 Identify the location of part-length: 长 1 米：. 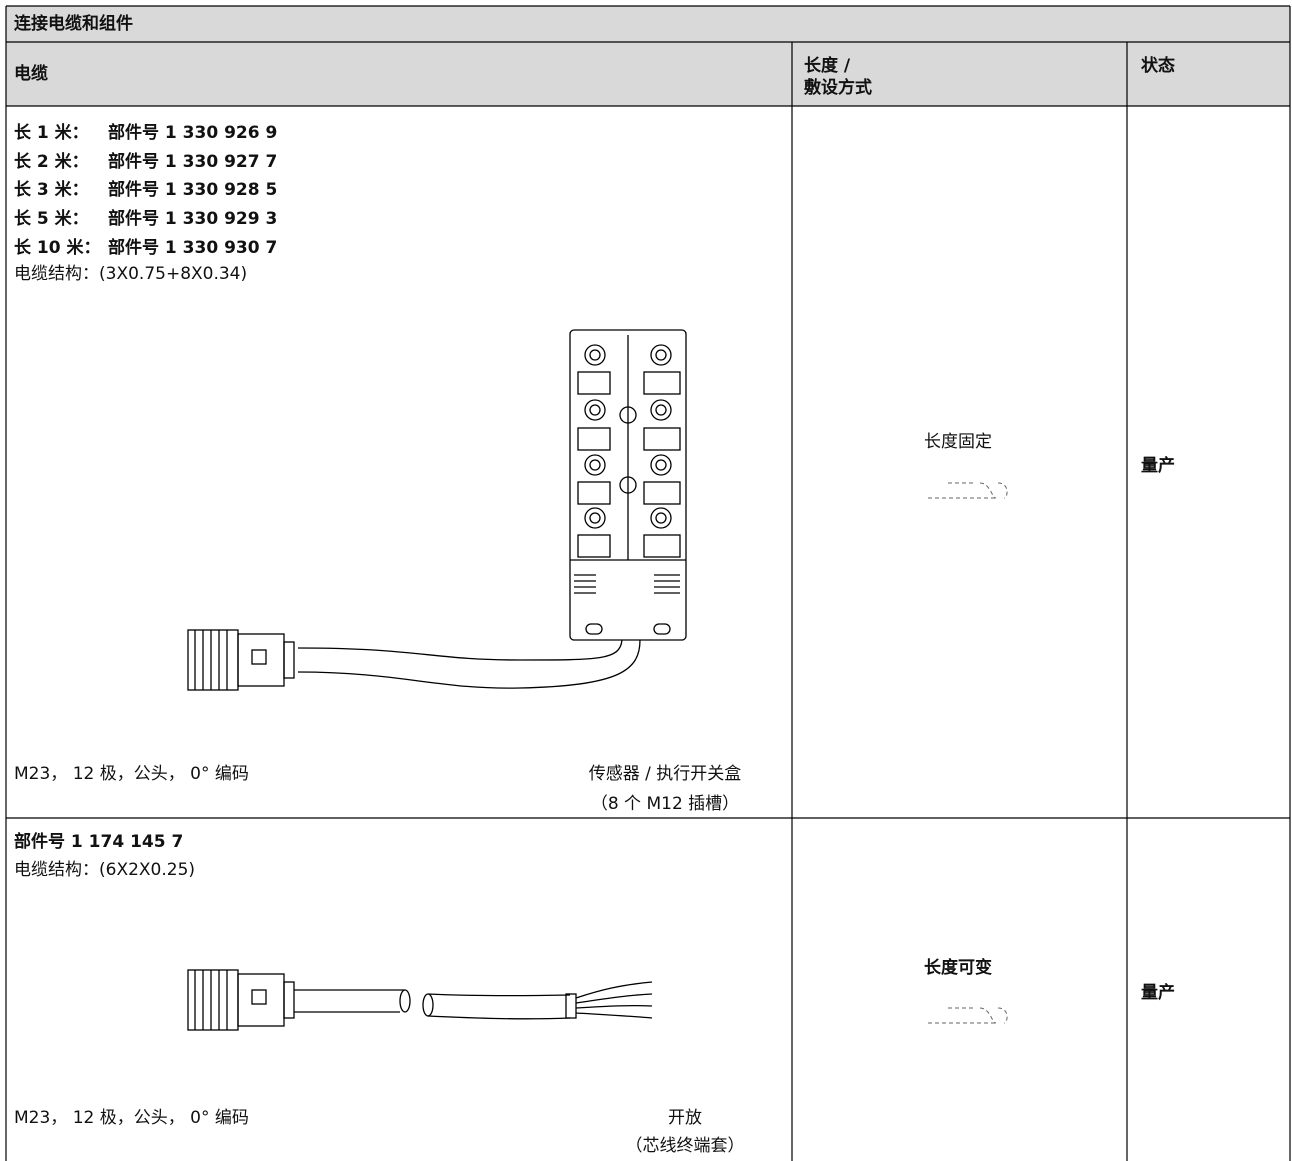
(51, 133).